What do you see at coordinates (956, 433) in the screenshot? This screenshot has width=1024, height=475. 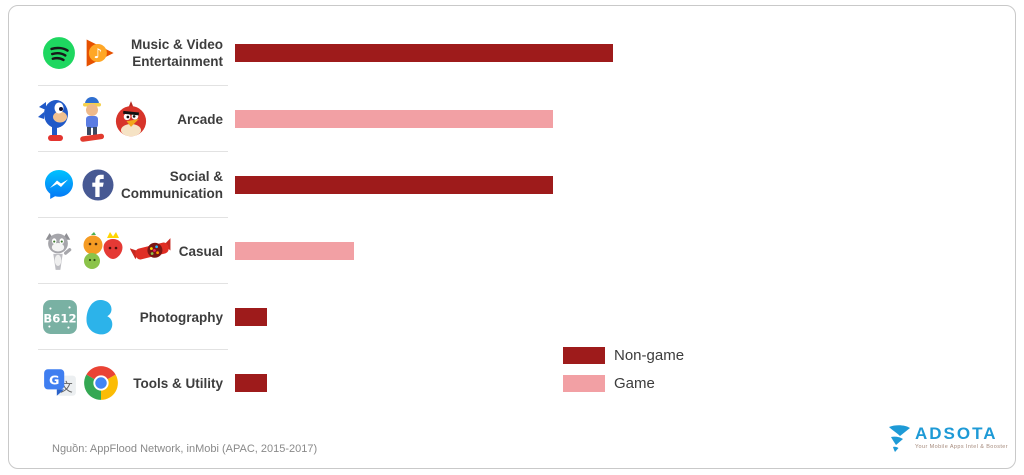 I see `adsota-brand: ADSOTA` at bounding box center [956, 433].